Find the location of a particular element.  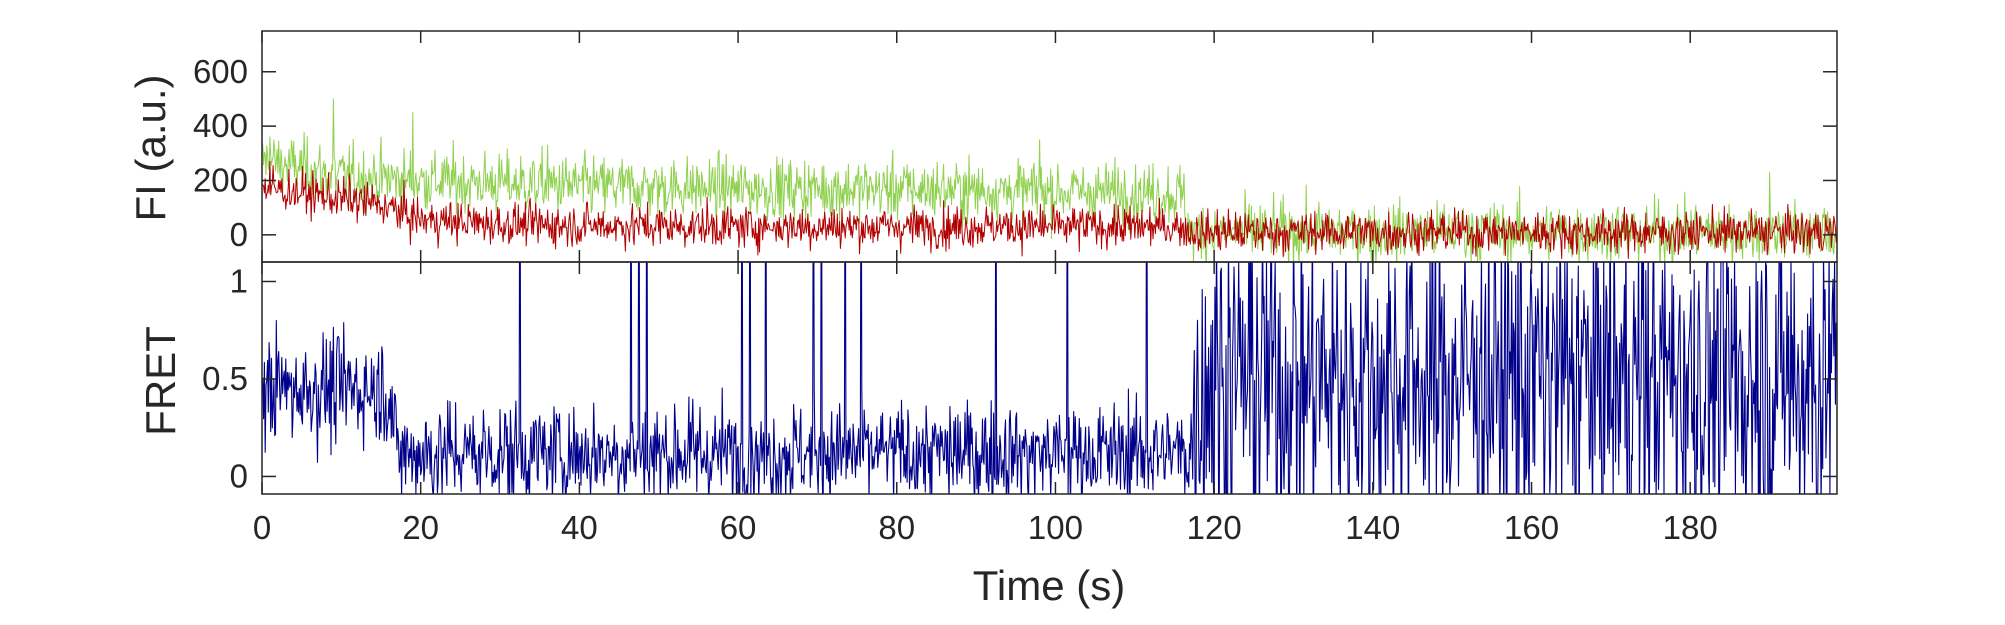

fluorescence-y-tick-label: 400 is located at coordinates (220, 125).